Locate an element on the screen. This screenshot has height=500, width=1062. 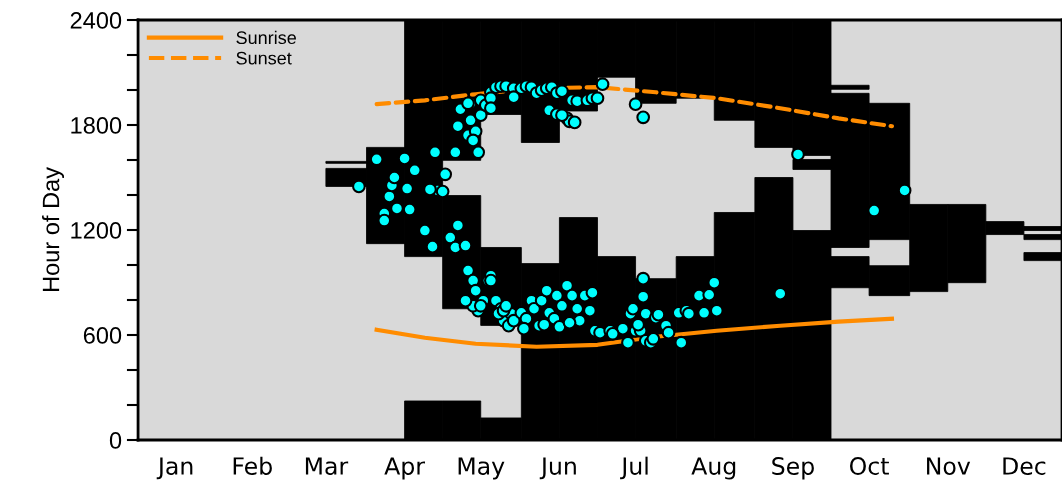
x-tick-label: Mar is located at coordinates (327, 466).